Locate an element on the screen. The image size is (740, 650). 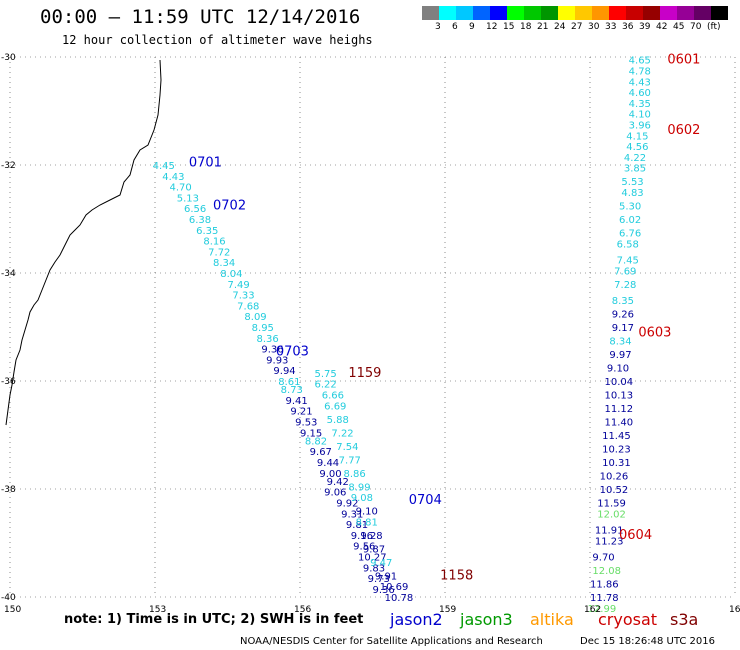
wave-height-value: 9.91 is located at coordinates (386, 576).